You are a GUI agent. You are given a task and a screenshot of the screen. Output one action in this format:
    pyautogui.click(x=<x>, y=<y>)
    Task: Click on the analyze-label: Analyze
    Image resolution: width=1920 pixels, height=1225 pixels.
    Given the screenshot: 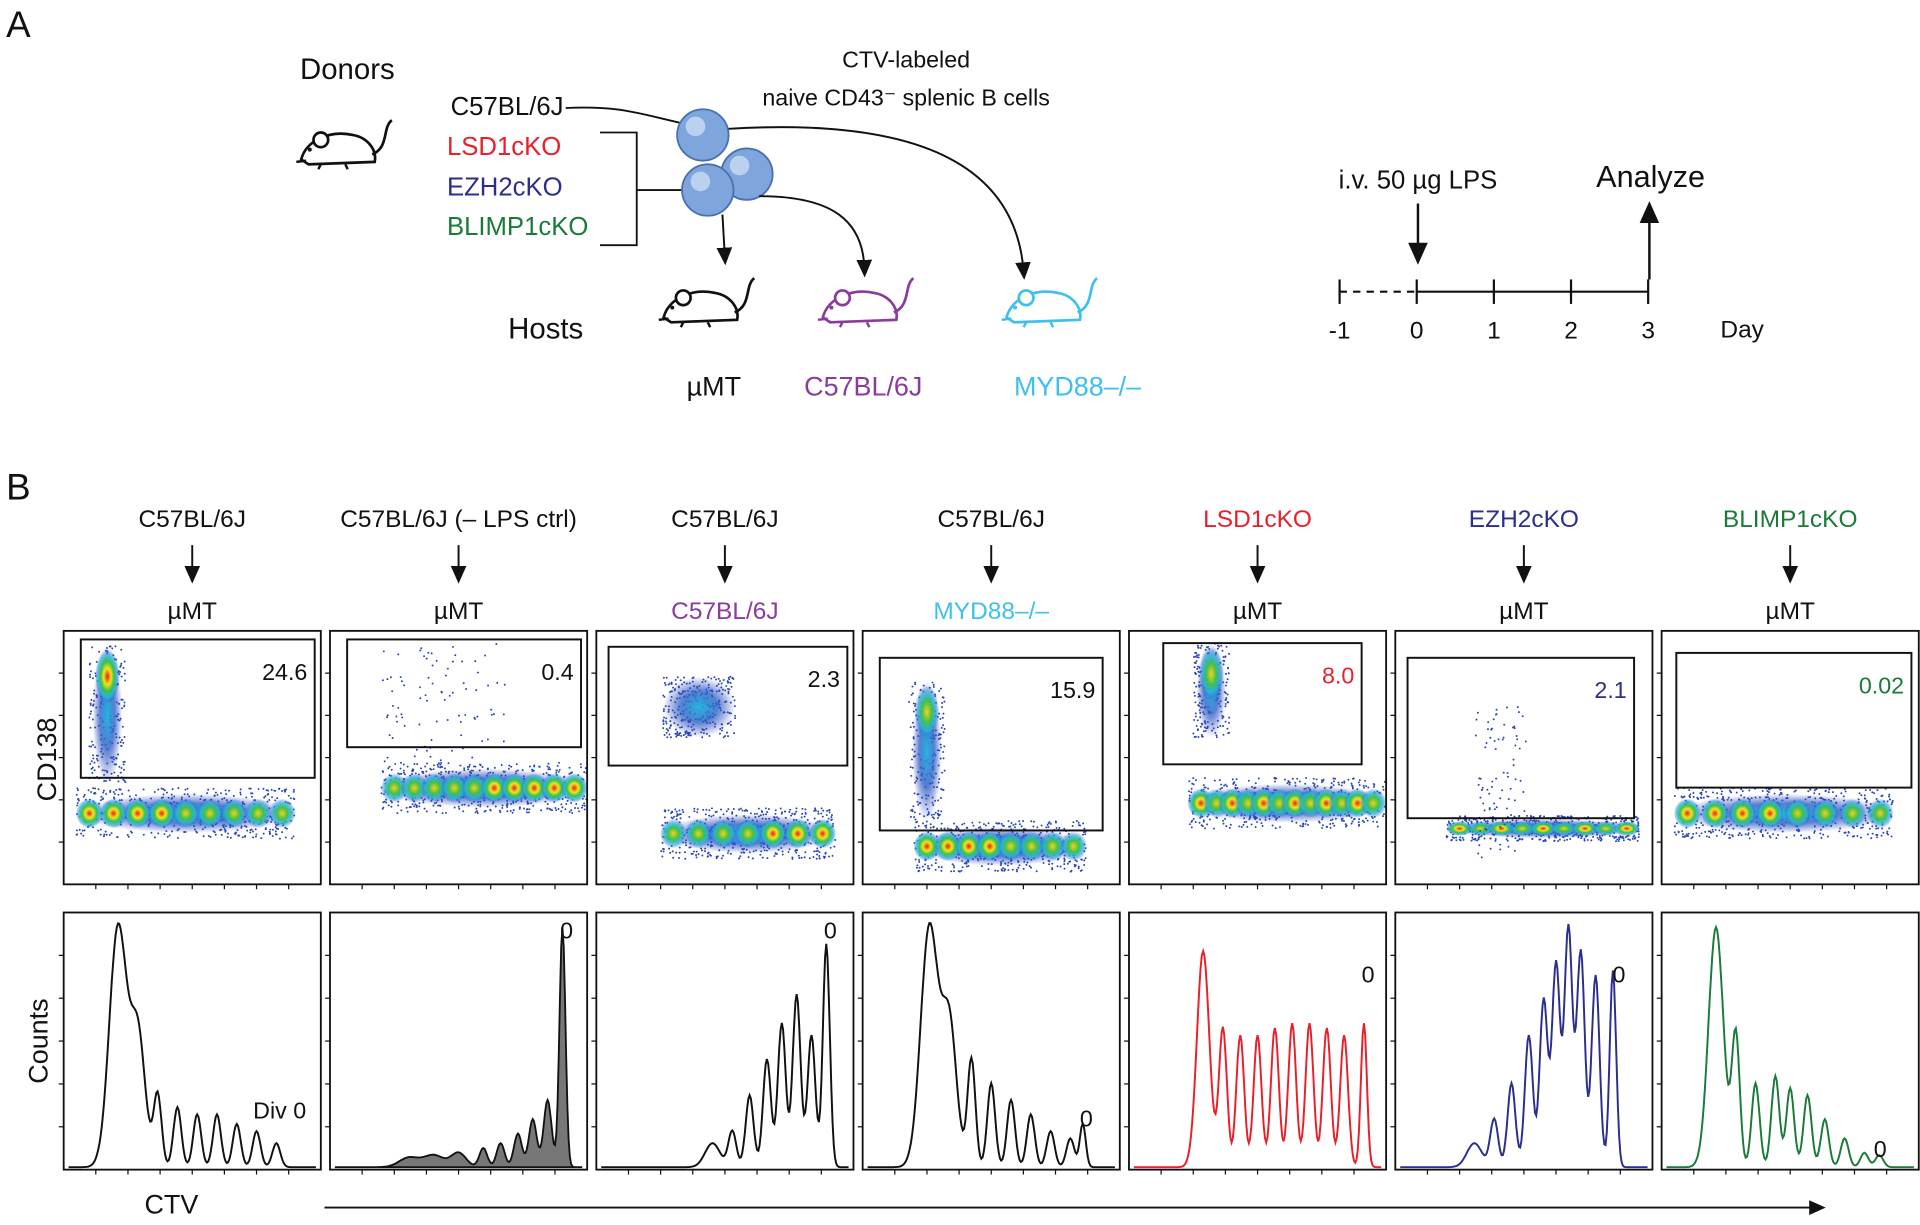 What is the action you would take?
    pyautogui.click(x=1650, y=177)
    